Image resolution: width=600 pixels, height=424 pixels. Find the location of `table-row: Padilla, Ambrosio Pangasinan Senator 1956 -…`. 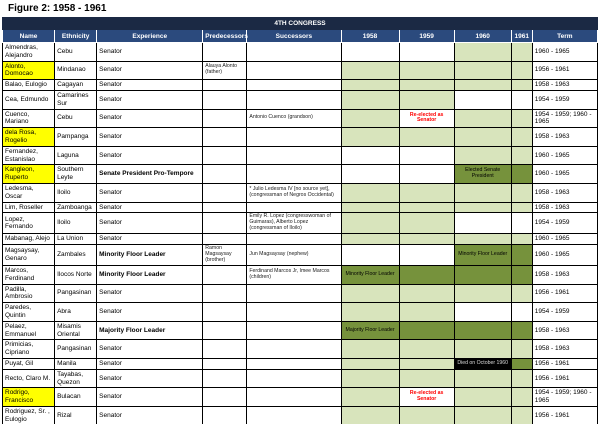

table-row: Padilla, Ambrosio Pangasinan Senator 1956 -… is located at coordinates (300, 293).